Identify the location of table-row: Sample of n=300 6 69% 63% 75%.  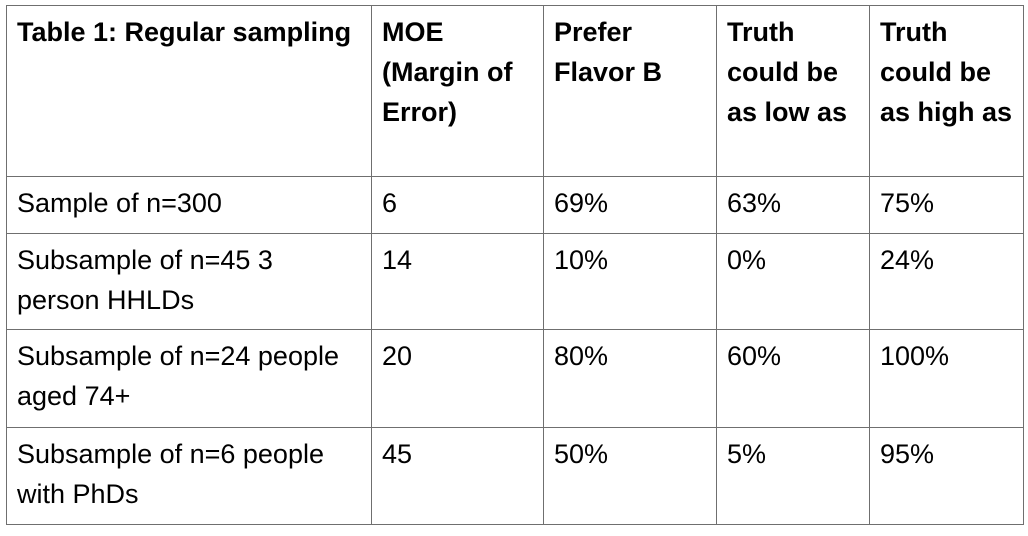
(515, 205).